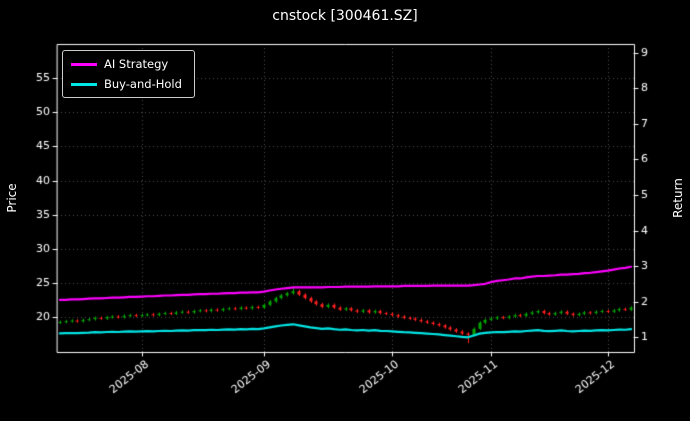 This screenshot has width=690, height=421. What do you see at coordinates (128, 74) in the screenshot?
I see `legend: AI Strategy Buy-and-Hold` at bounding box center [128, 74].